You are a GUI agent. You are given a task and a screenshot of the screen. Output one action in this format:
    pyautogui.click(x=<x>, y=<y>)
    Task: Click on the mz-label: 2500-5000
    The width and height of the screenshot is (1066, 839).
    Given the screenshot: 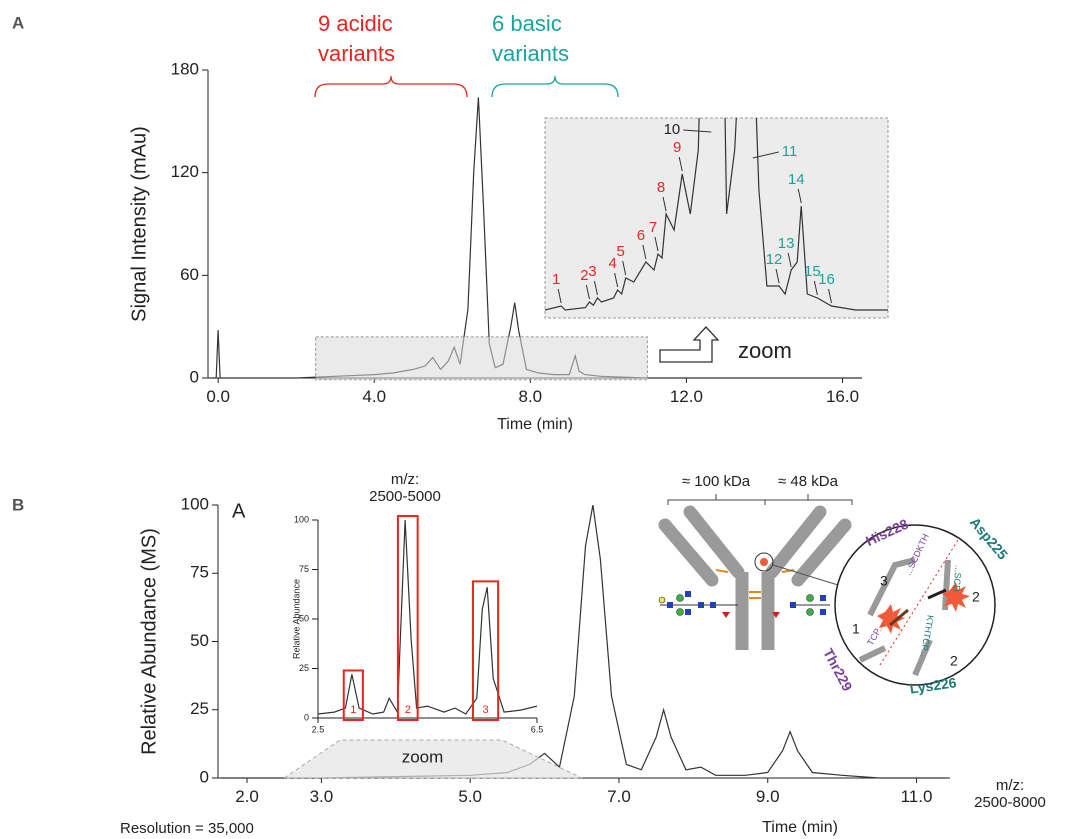 What is the action you would take?
    pyautogui.click(x=405, y=496)
    